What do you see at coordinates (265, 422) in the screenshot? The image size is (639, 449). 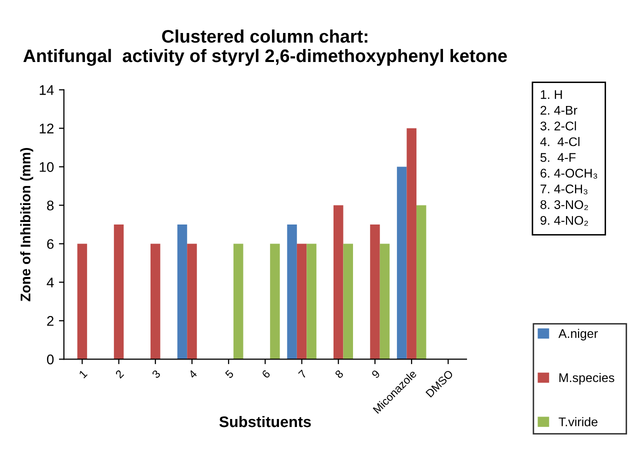 I see `x-axis-title: Substituents` at bounding box center [265, 422].